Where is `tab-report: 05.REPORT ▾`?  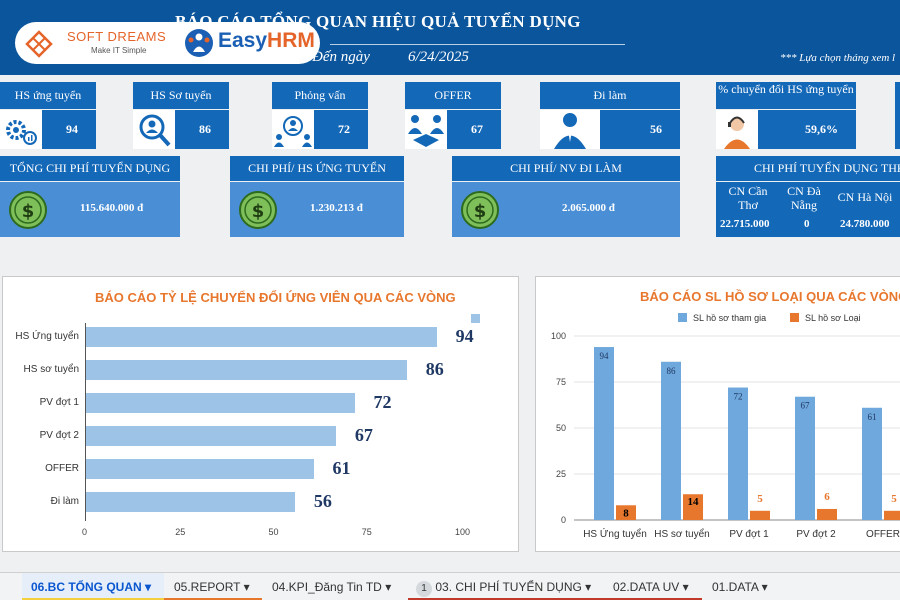
tab-report: 05.REPORT ▾ is located at coordinates (213, 586).